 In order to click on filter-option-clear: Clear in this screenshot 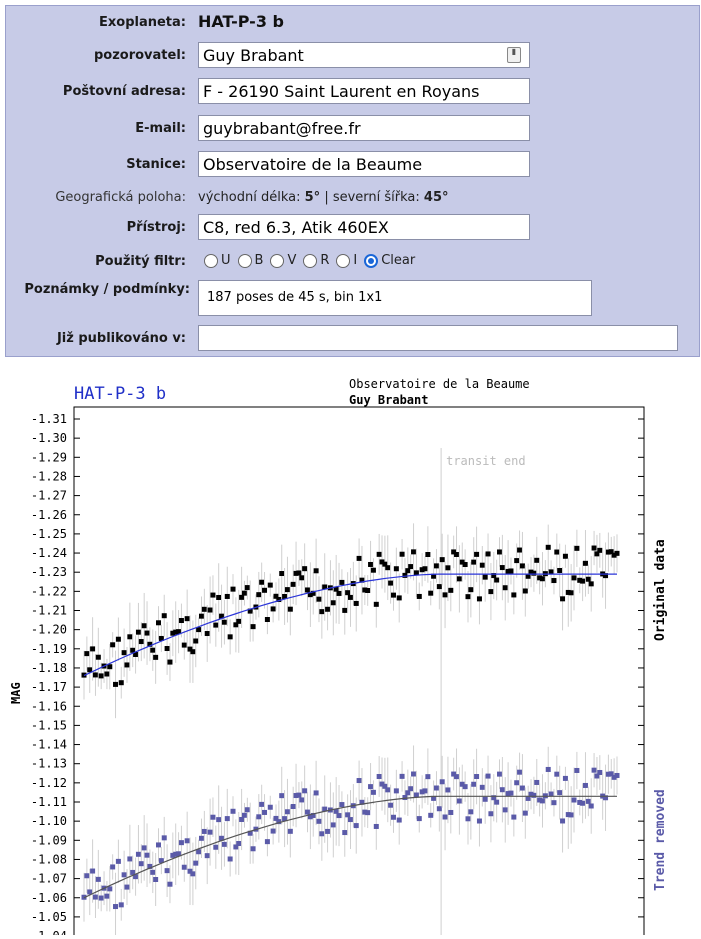, I will do `click(389, 260)`.